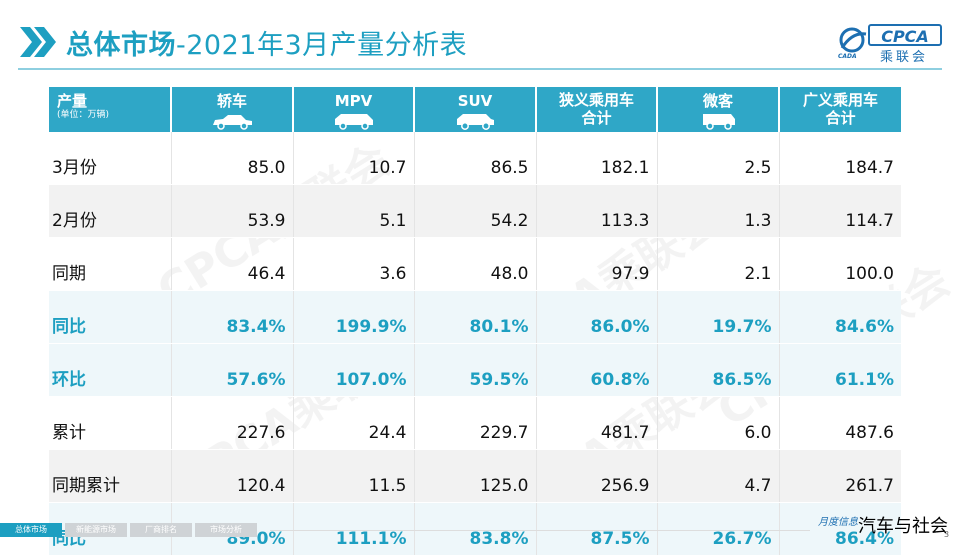 The image size is (960, 556). I want to click on table-row: 3月份 85.0 10.7 86.5 182.1 2.5 184.7, so click(475, 158).